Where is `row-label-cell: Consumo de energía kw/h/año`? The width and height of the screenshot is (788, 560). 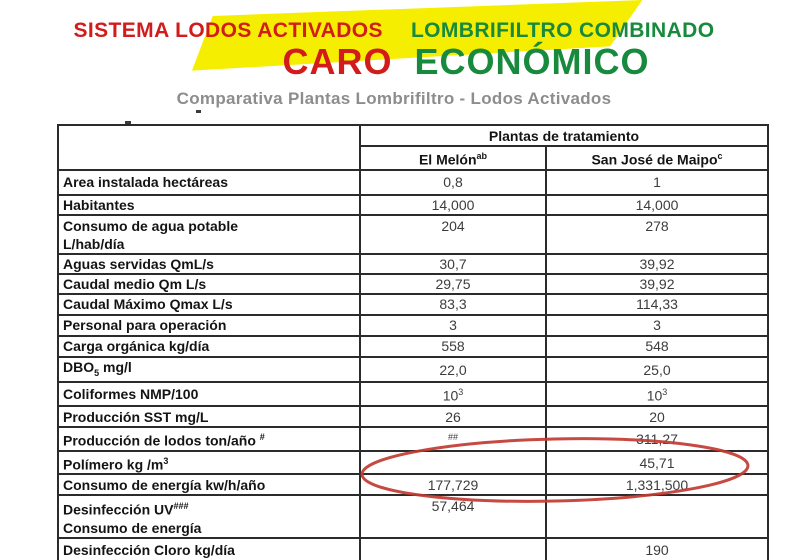
row-label-cell: Consumo de energía kw/h/año is located at coordinates (209, 485).